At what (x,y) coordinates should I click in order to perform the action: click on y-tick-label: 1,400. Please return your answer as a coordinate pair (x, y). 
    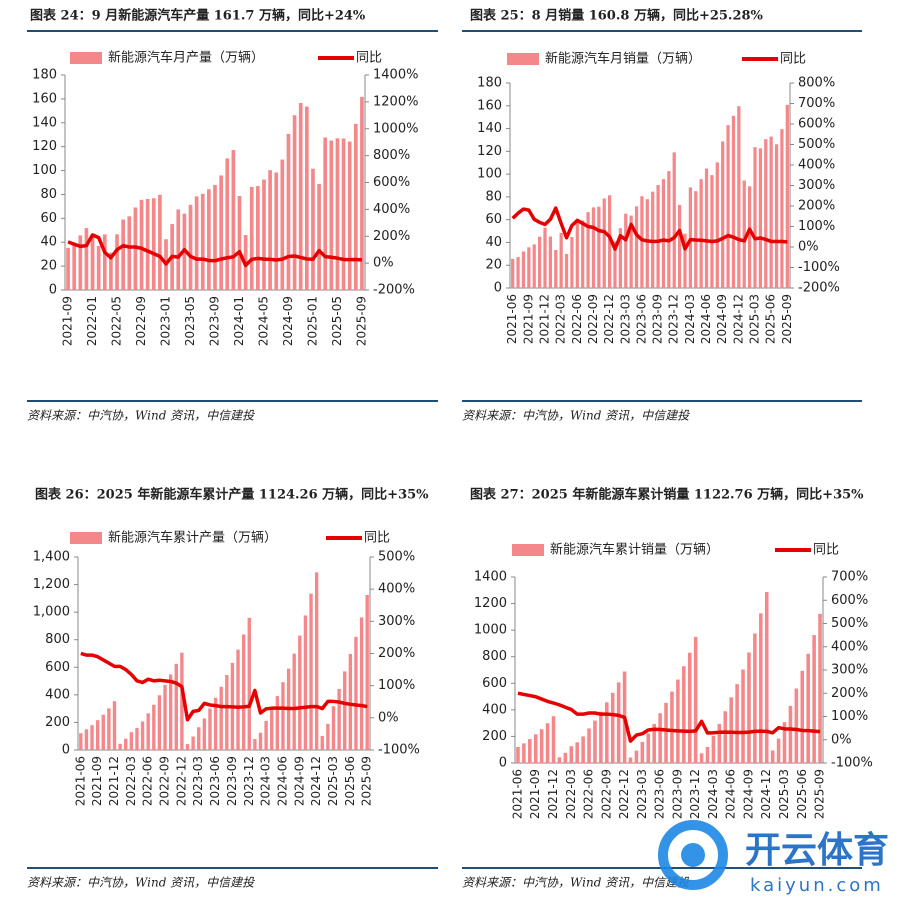
    Looking at the image, I should click on (51, 557).